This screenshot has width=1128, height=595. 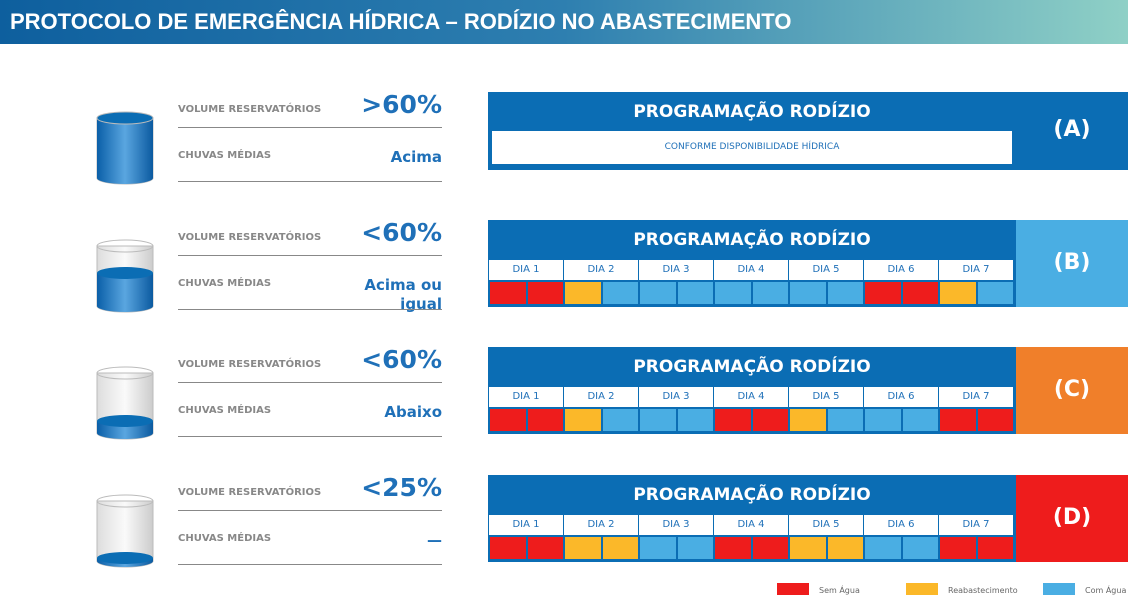 What do you see at coordinates (413, 412) in the screenshot?
I see `rain-value: Abaixo` at bounding box center [413, 412].